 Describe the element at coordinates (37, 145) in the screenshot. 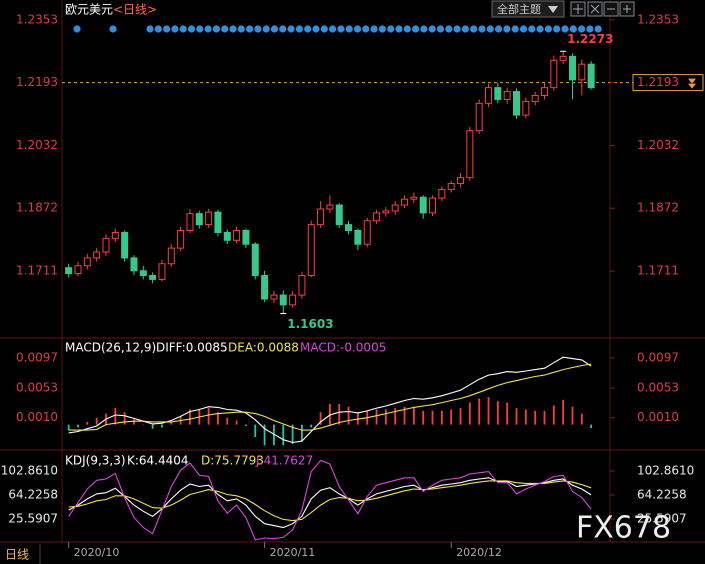

I see `y-tick-label-left: 1.2032` at that location.